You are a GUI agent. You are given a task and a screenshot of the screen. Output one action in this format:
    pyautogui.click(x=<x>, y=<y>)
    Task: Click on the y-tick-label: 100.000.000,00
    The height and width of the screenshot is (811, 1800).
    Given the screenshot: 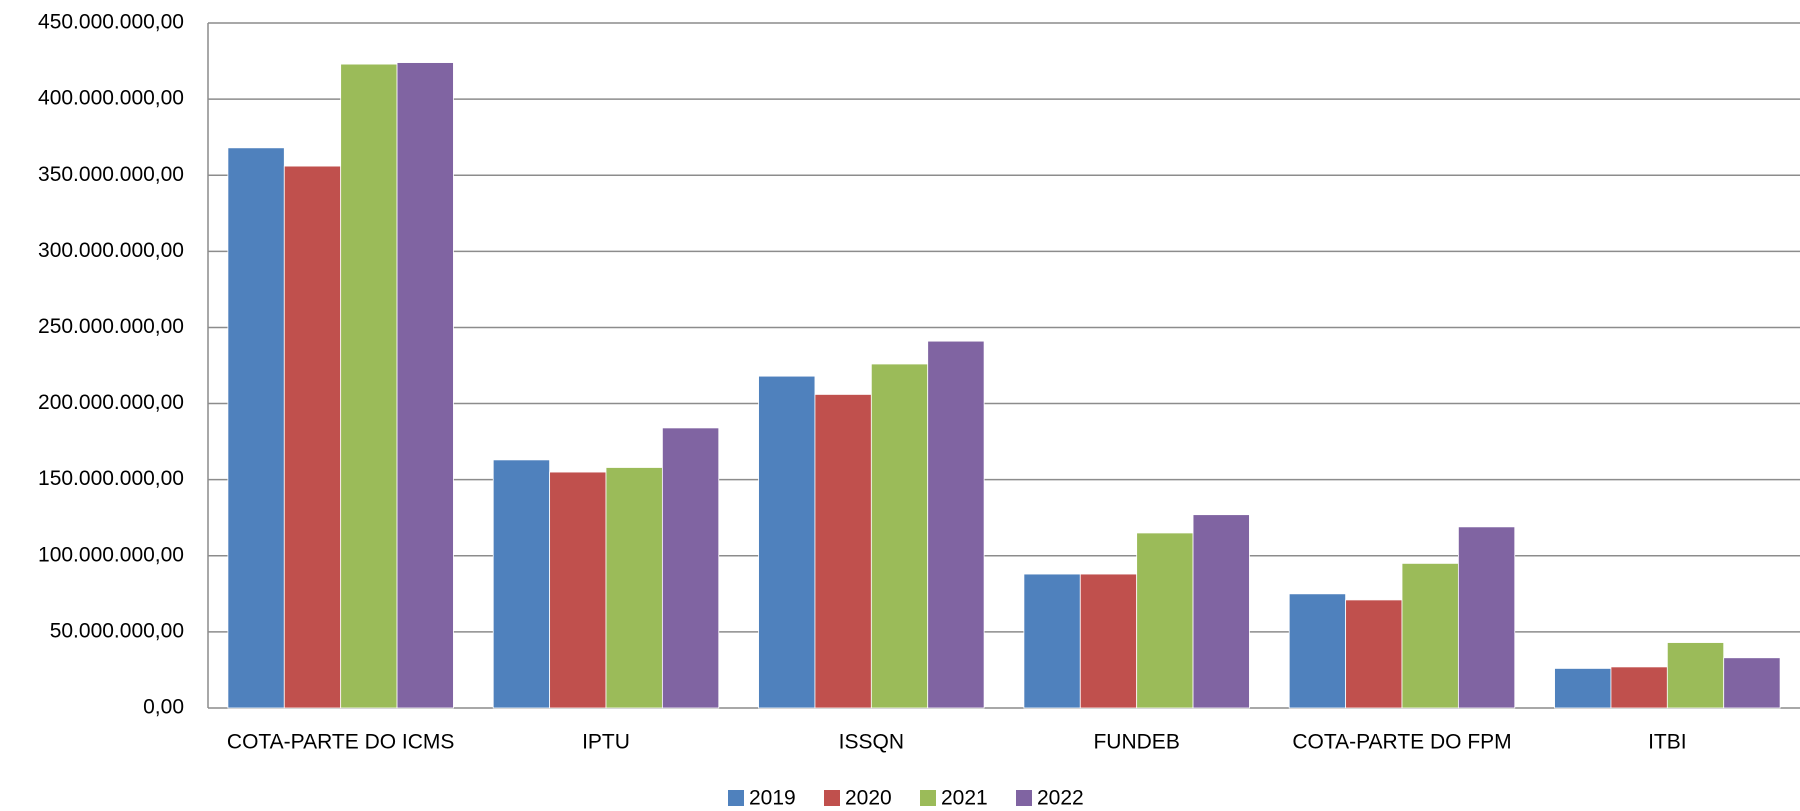 What is the action you would take?
    pyautogui.click(x=111, y=554)
    